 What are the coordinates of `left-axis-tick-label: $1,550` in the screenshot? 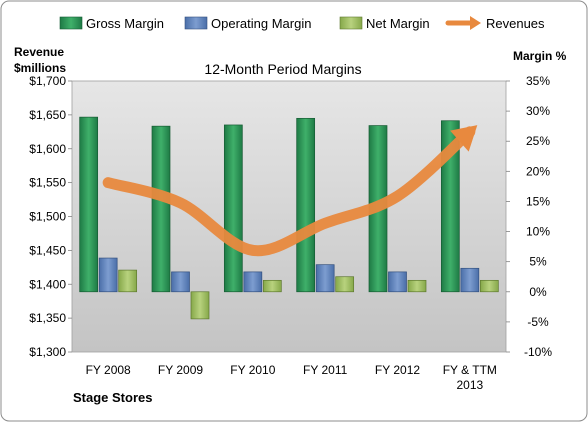 It's located at (47, 183).